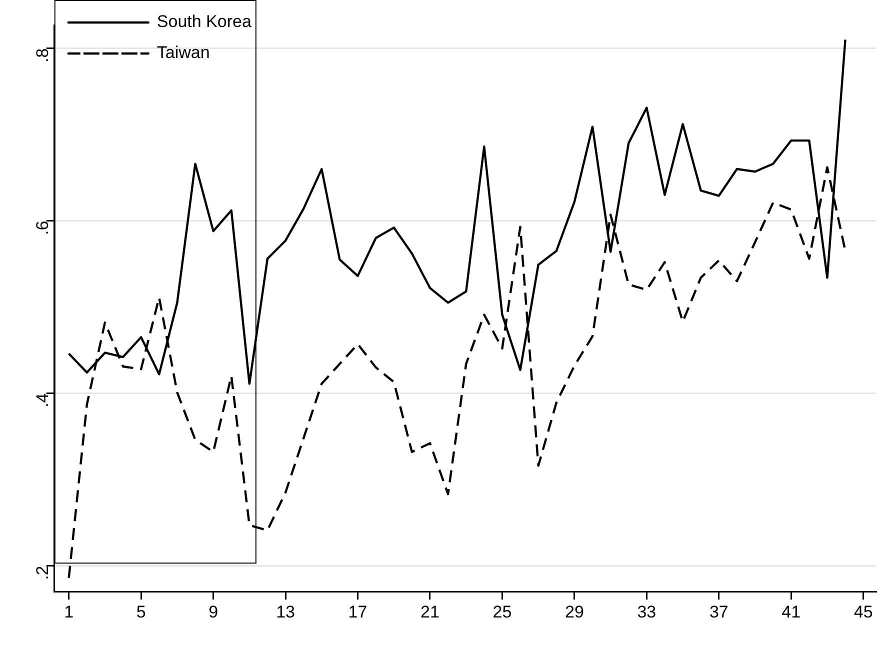 This screenshot has width=890, height=646. What do you see at coordinates (863, 612) in the screenshot?
I see `x-tick-label: 45` at bounding box center [863, 612].